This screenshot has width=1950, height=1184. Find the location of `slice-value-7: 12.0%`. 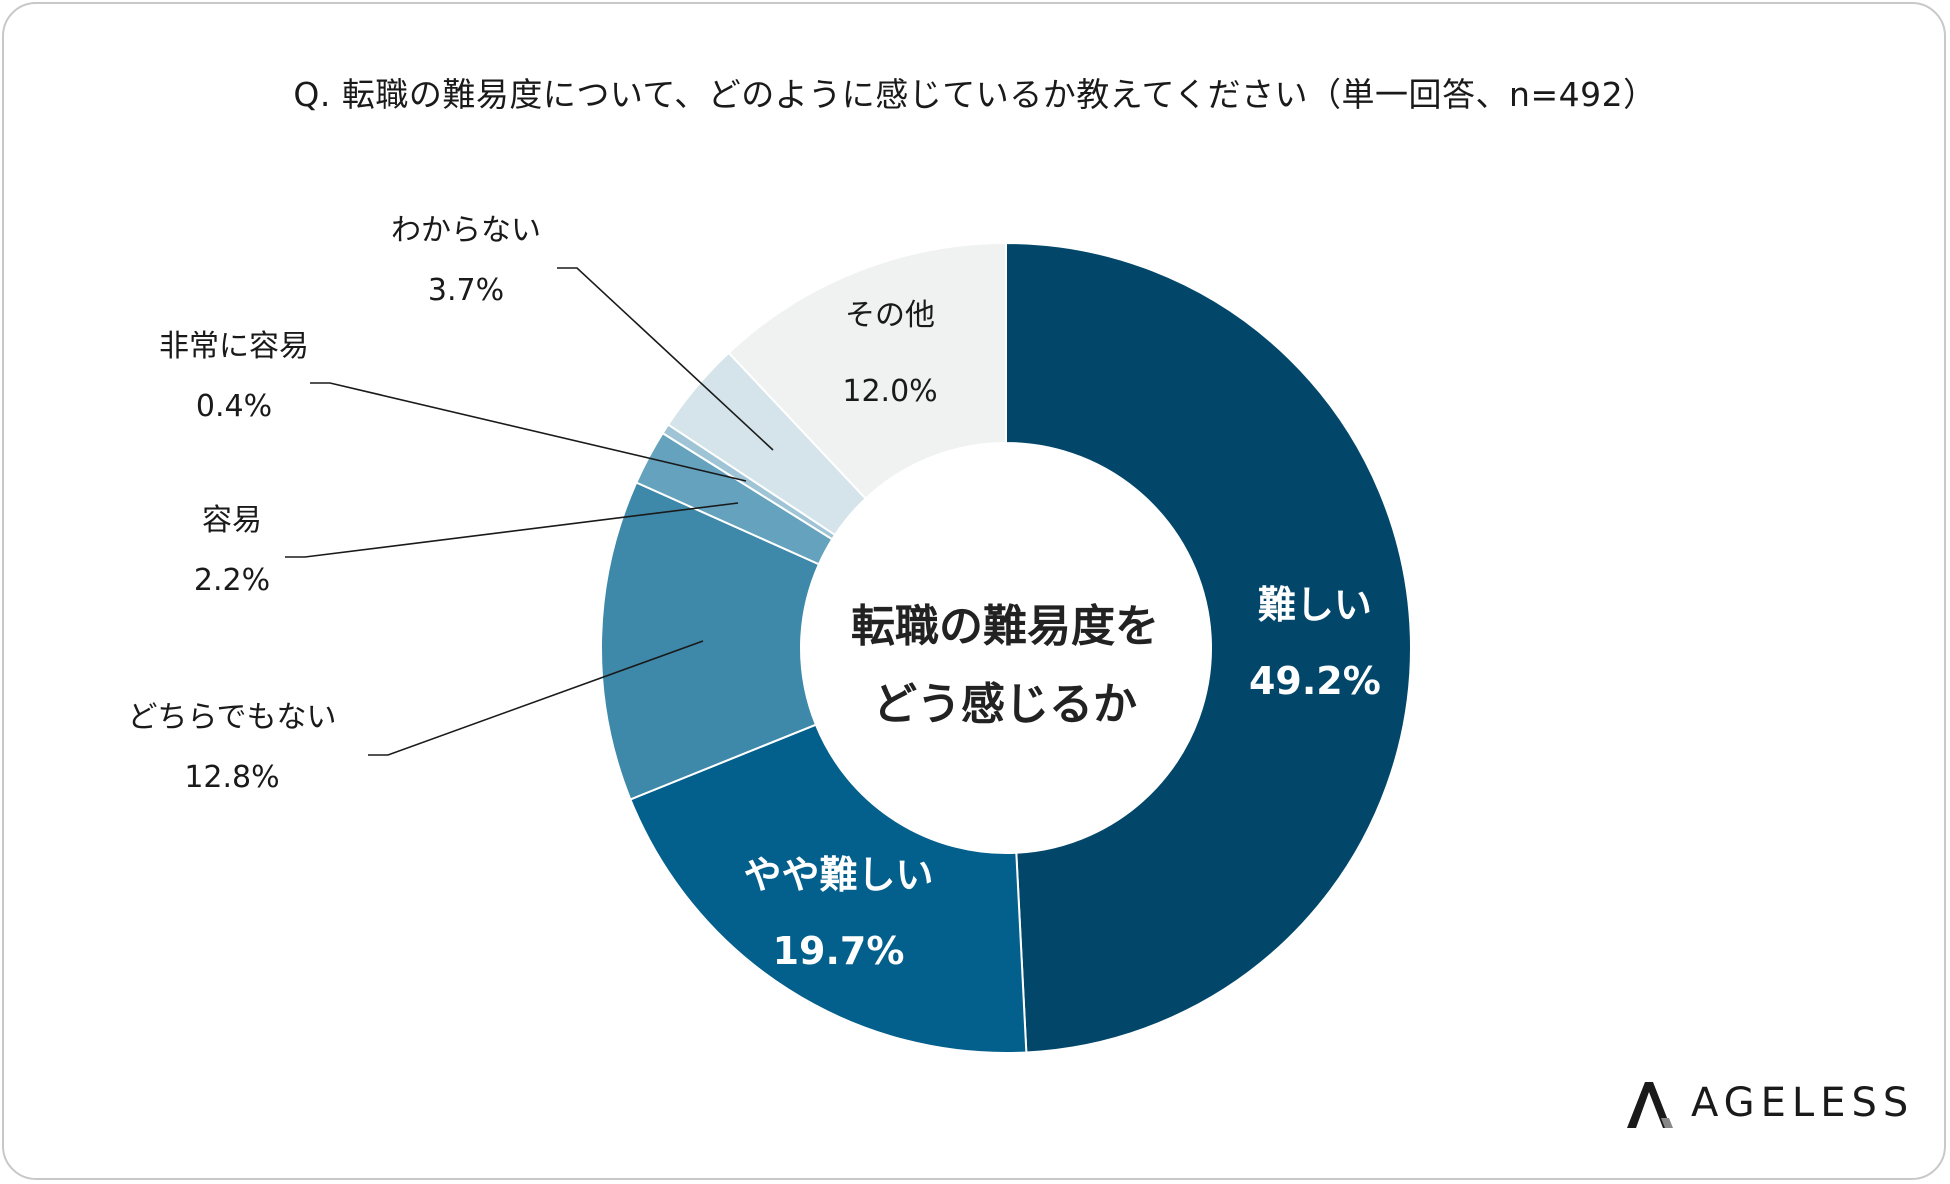

slice-value-7: 12.0% is located at coordinates (889, 391).